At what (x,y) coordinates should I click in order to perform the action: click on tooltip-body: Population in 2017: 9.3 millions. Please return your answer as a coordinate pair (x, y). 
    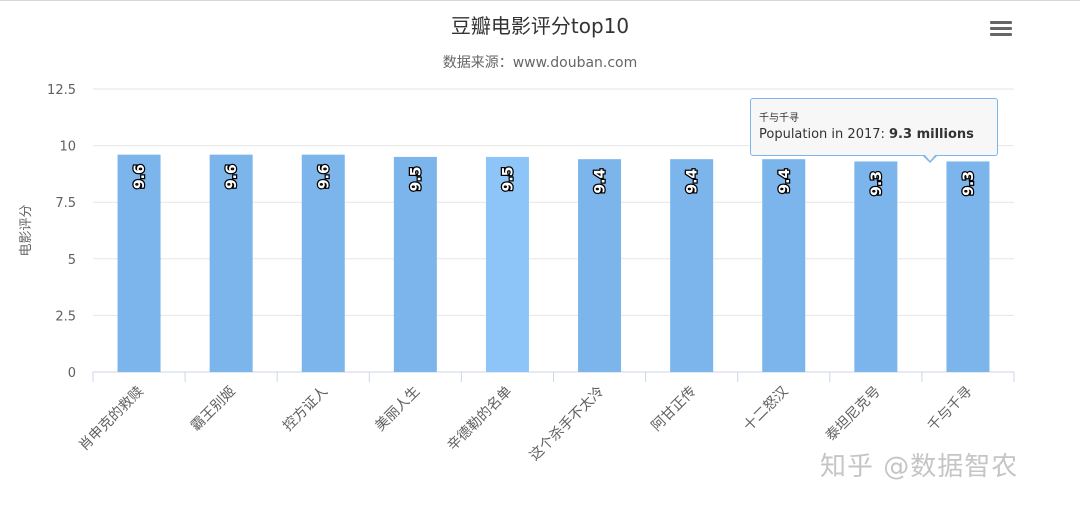
    Looking at the image, I should click on (874, 134).